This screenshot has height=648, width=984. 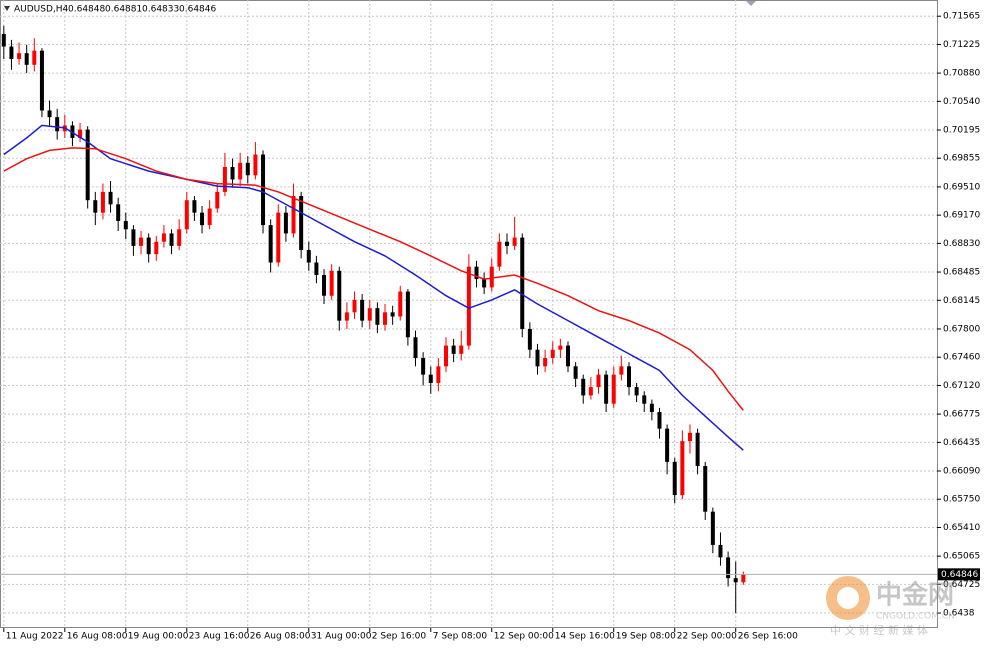 I want to click on y-tick-label: 0.69170, so click(x=961, y=216).